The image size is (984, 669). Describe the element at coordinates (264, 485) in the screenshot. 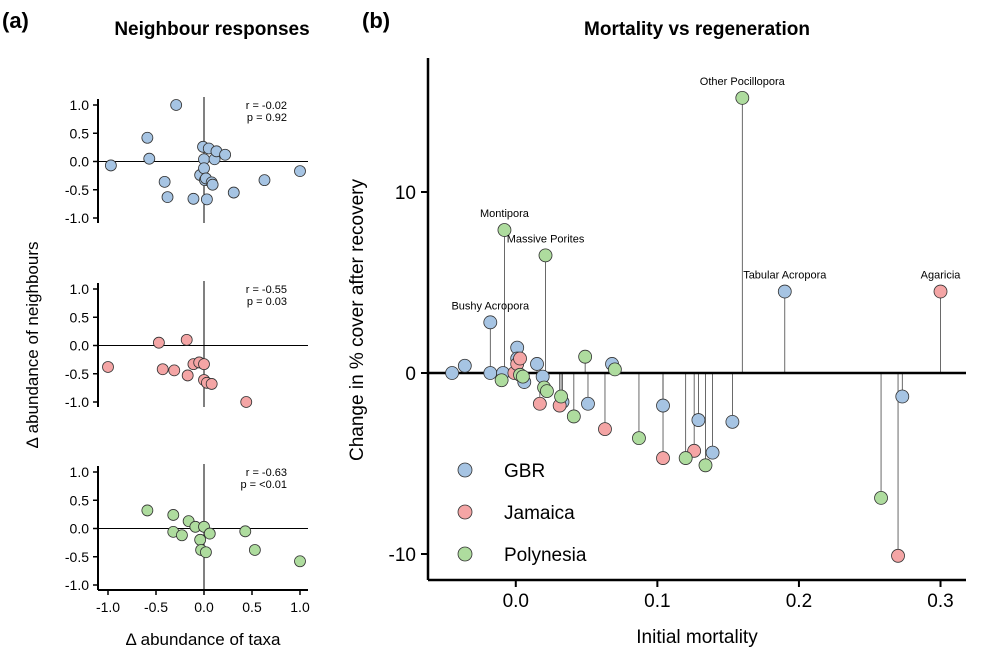

I see `correlation-p-label: p = <0.01` at that location.